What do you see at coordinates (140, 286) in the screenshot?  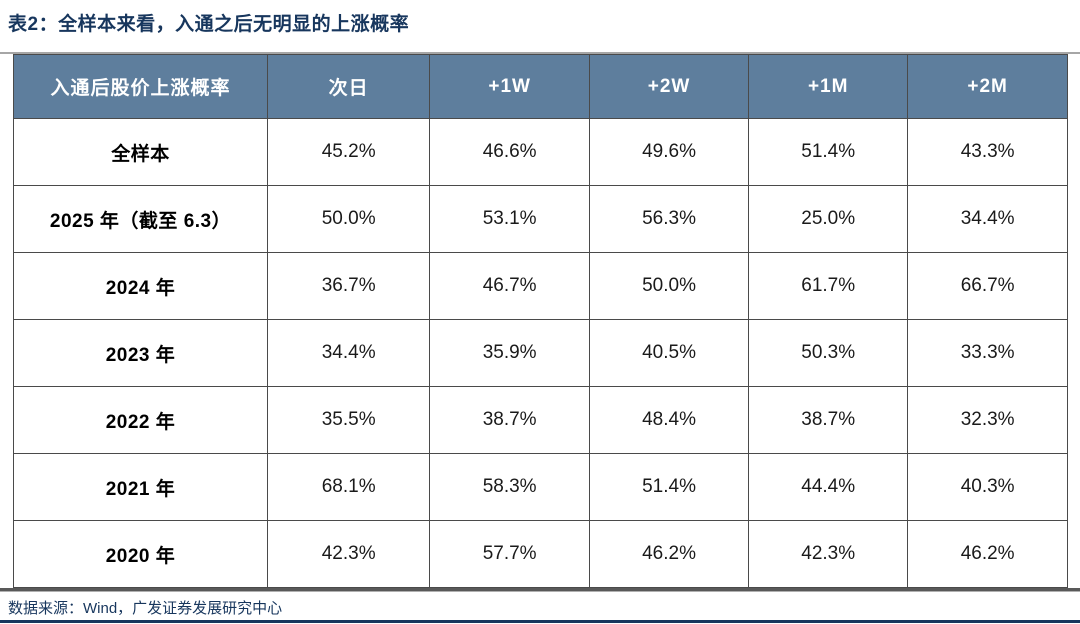 I see `row-label: 2024 年` at bounding box center [140, 286].